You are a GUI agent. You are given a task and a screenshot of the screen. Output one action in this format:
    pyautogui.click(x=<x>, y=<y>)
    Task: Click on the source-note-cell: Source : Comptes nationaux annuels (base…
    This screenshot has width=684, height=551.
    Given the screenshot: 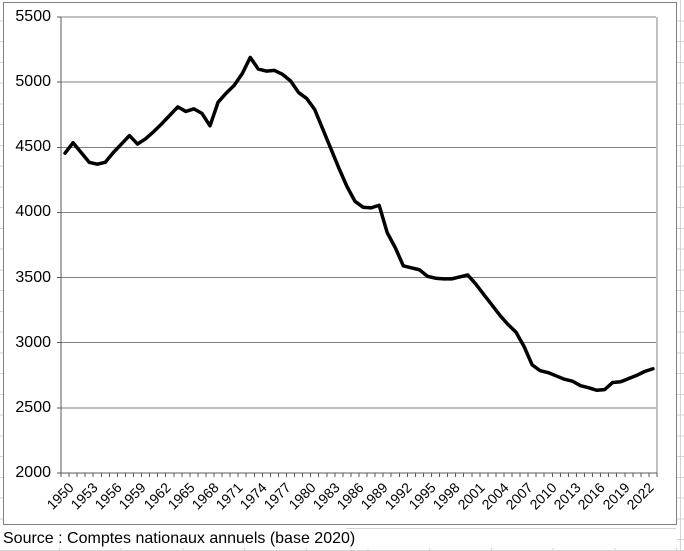 What is the action you would take?
    pyautogui.click(x=179, y=539)
    